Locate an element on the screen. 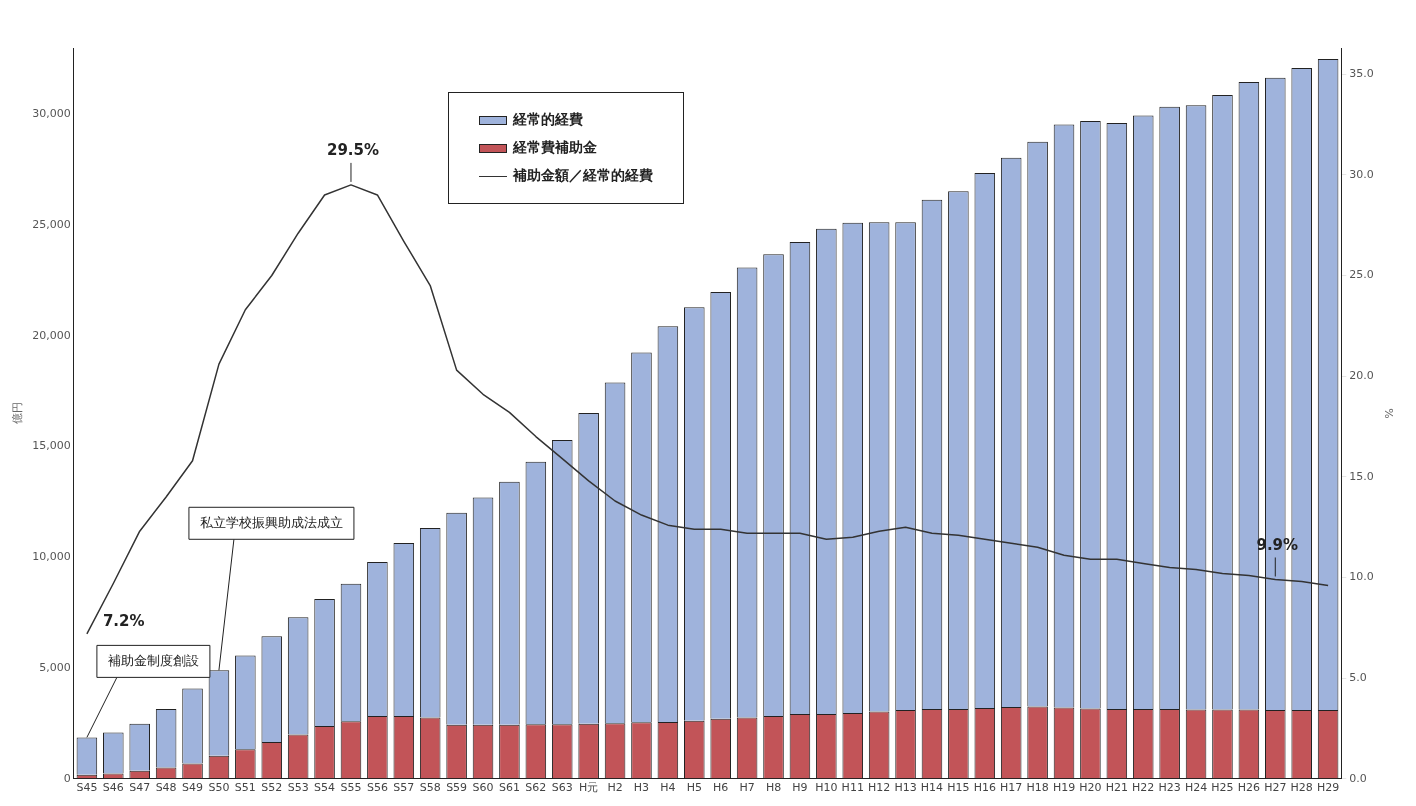 This screenshot has height=806, width=1416. x-tick-label: S51 is located at coordinates (245, 788).